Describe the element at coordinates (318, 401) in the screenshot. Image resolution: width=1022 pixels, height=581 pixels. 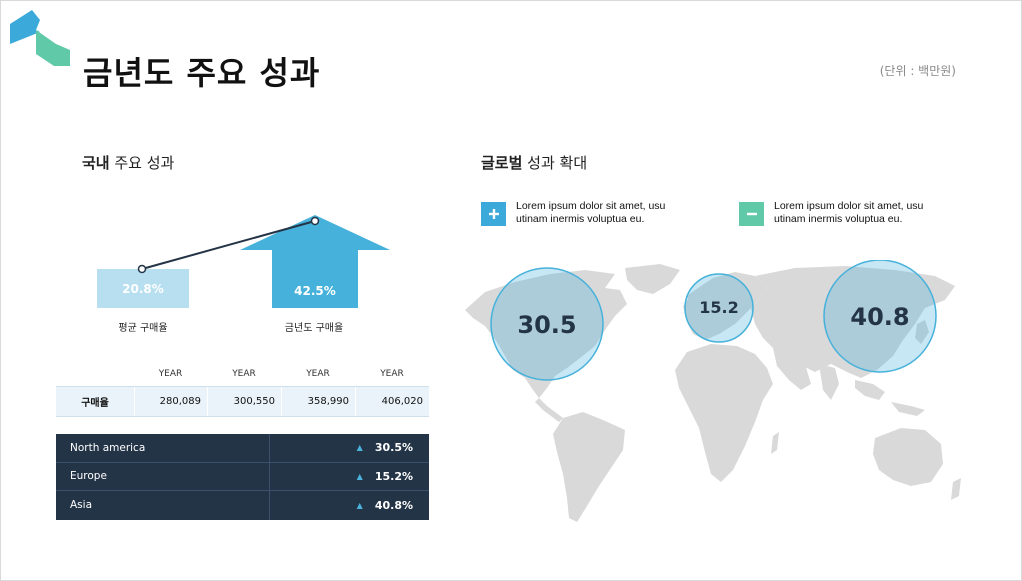
I see `table-cell: 358,990` at that location.